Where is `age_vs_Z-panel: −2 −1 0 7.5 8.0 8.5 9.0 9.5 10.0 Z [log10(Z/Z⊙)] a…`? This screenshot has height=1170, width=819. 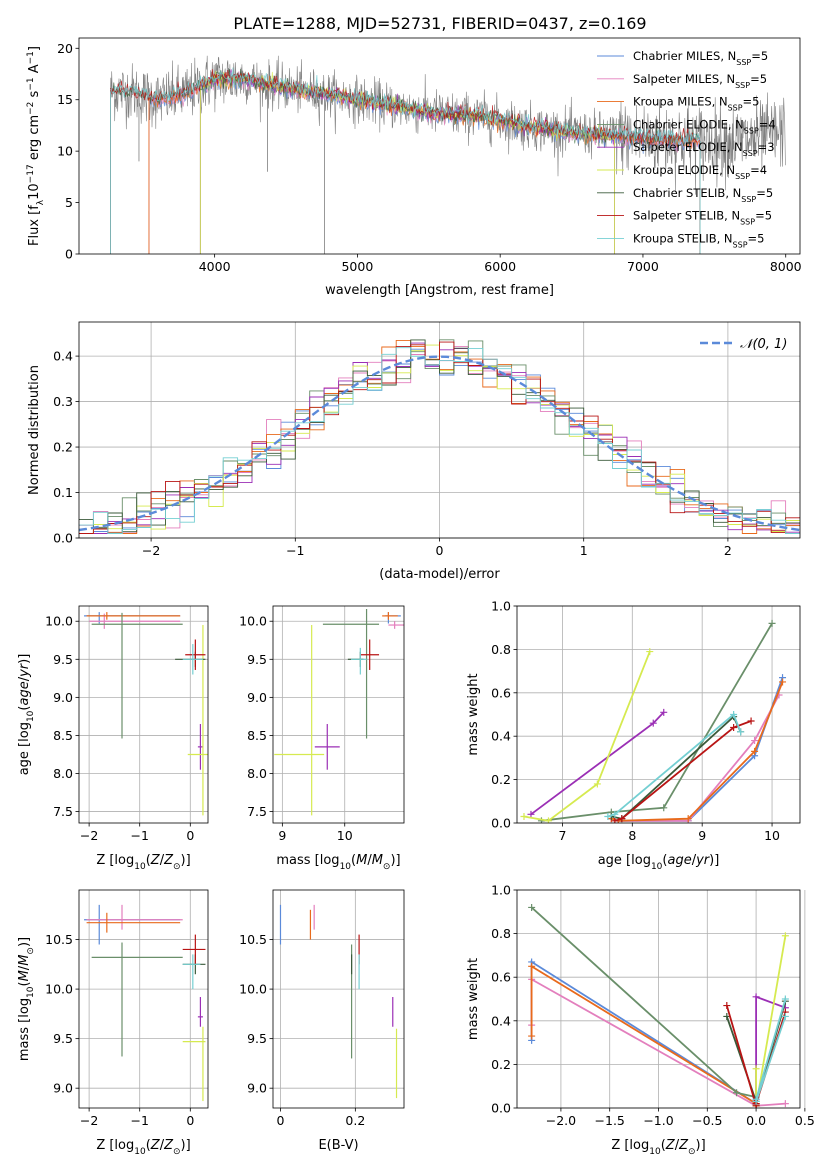
age_vs_Z-panel: −2 −1 0 7.5 8.0 8.5 9.0 9.5 10.0 Z [log10(Z/Z⊙)] a… is located at coordinates (113, 738).